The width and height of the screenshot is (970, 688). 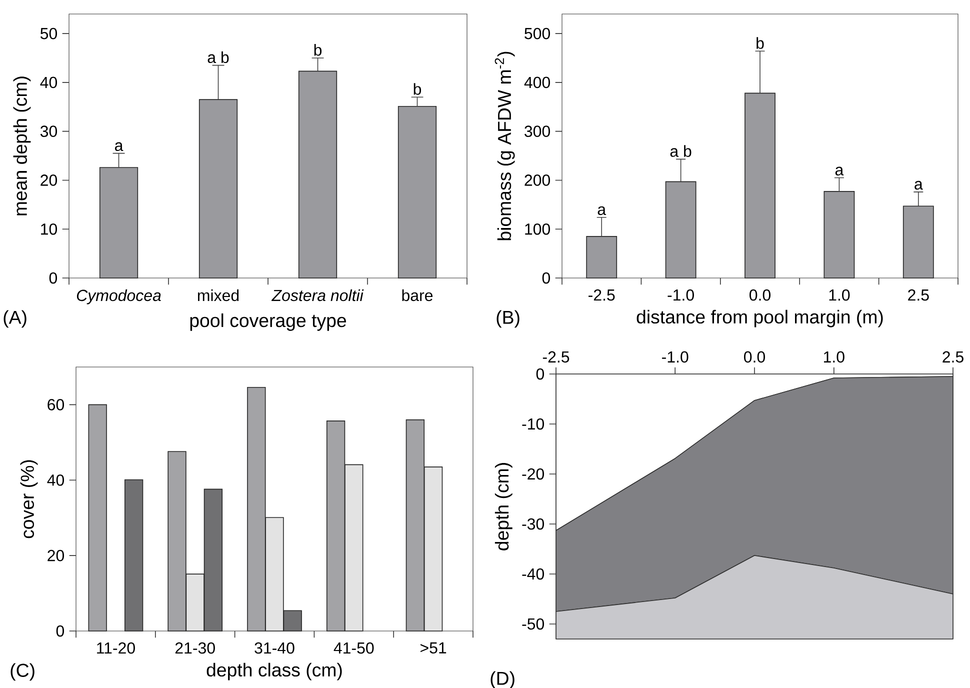 I want to click on y-tick-label: 400, so click(x=537, y=82).